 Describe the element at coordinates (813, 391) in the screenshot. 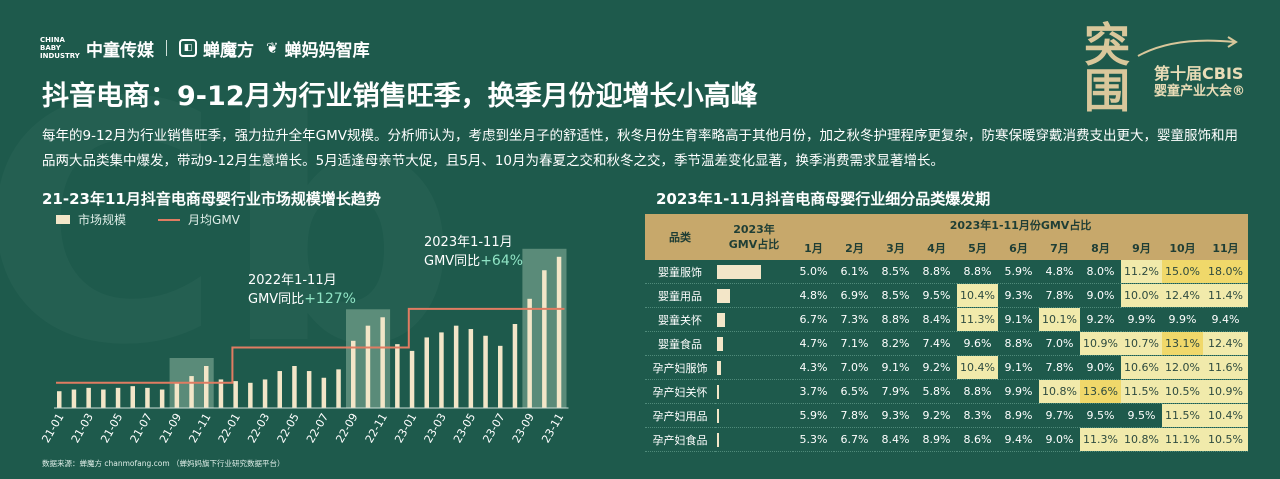

I see `gmv-cell: 3.7%` at that location.